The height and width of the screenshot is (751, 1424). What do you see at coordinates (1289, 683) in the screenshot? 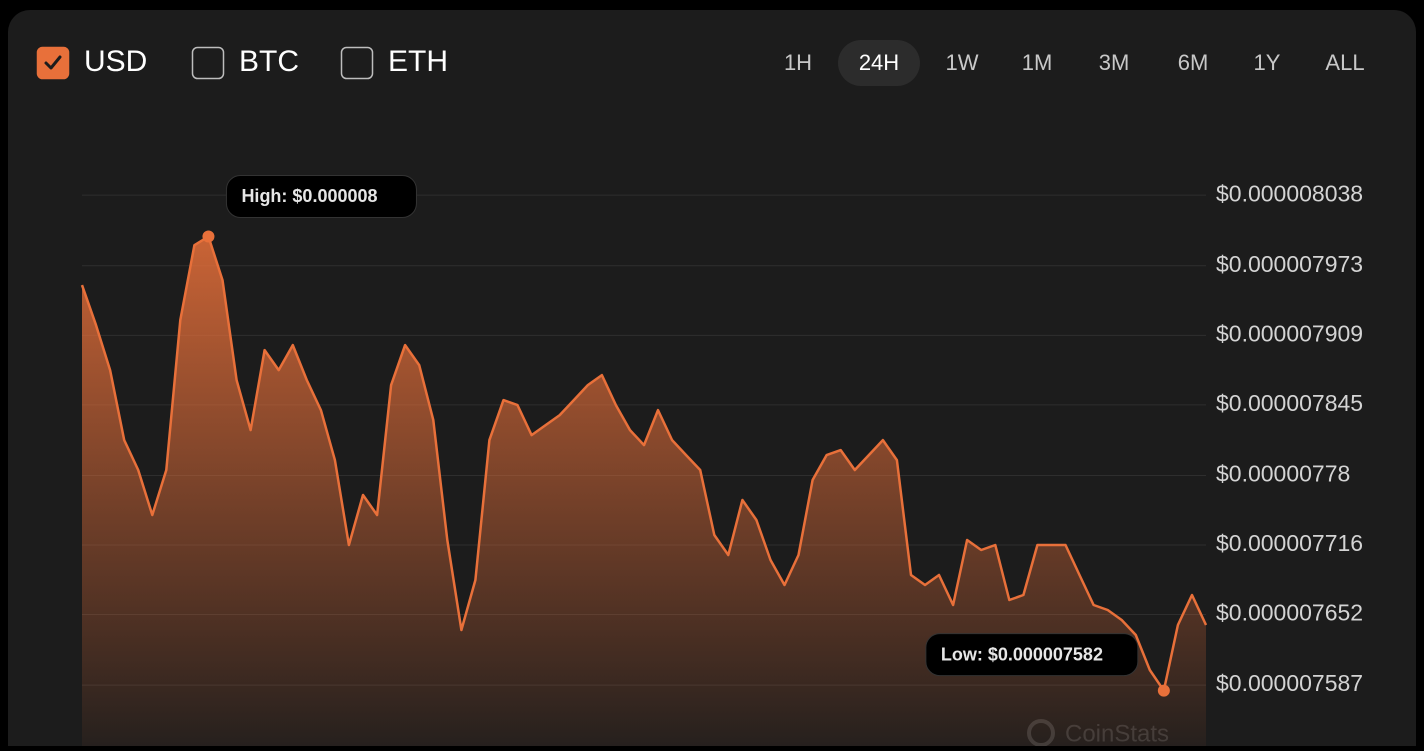
I see `y-tick-label: $0.000007587` at bounding box center [1289, 683].